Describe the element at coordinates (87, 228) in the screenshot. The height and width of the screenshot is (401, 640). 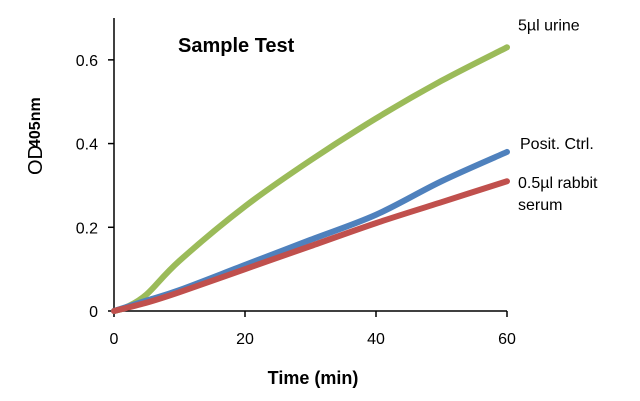
I see `y-tick-label: 0.2` at that location.